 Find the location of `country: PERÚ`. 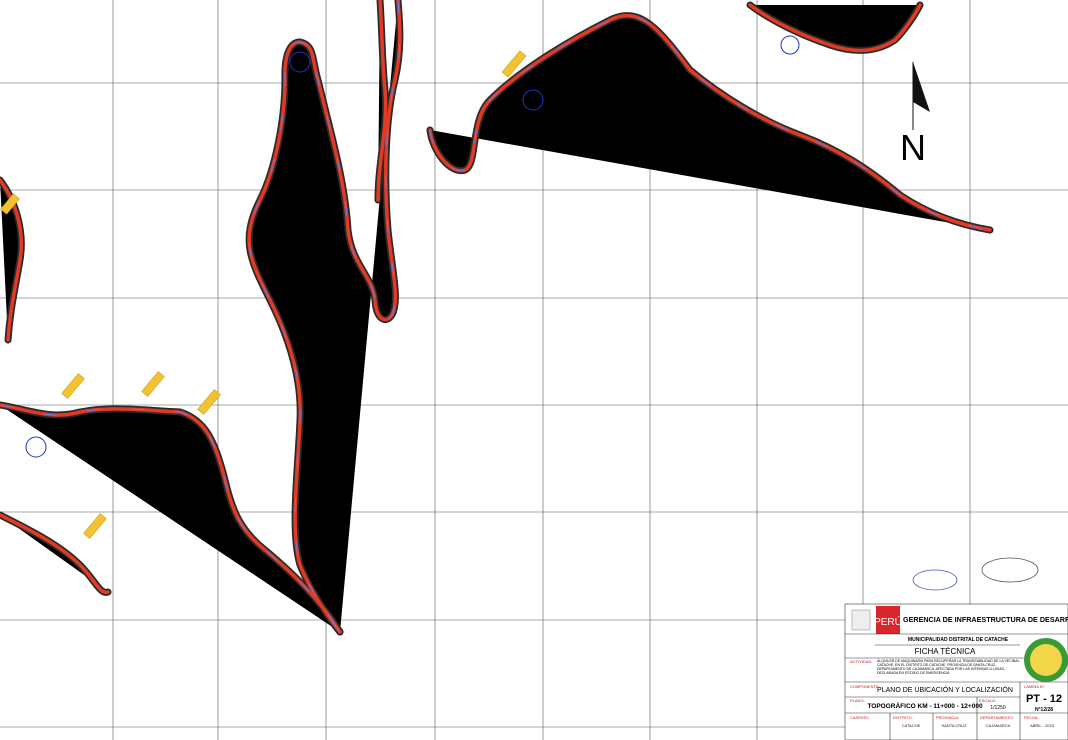

country: PERÚ is located at coordinates (888, 621).